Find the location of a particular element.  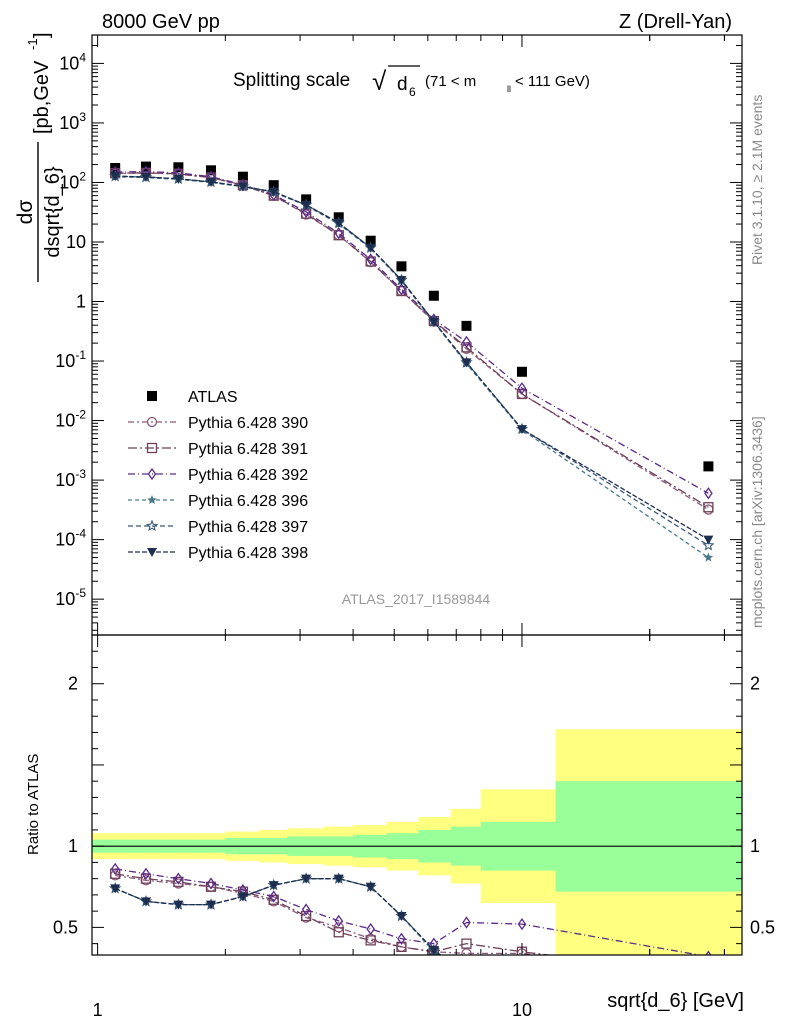

legend-item: Pythia 6.428 397 is located at coordinates (218, 527).